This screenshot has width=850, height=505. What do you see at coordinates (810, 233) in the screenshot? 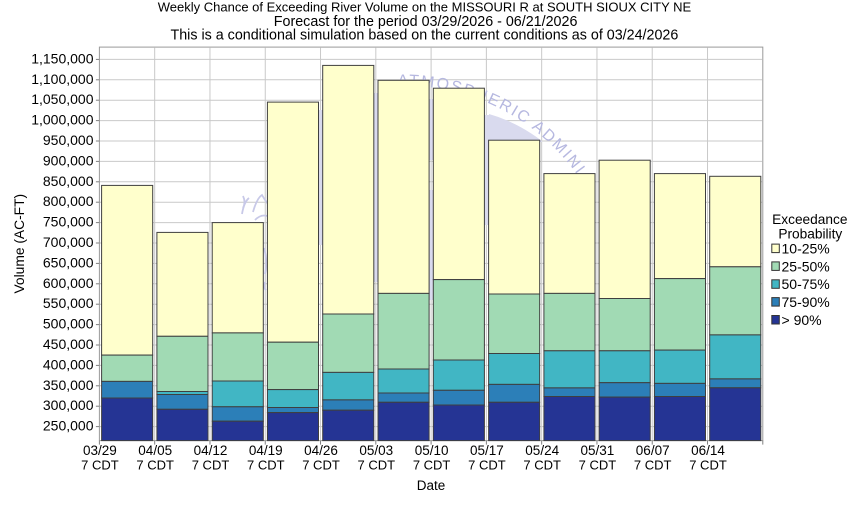
I see `svg-text: Probability` at bounding box center [810, 233].